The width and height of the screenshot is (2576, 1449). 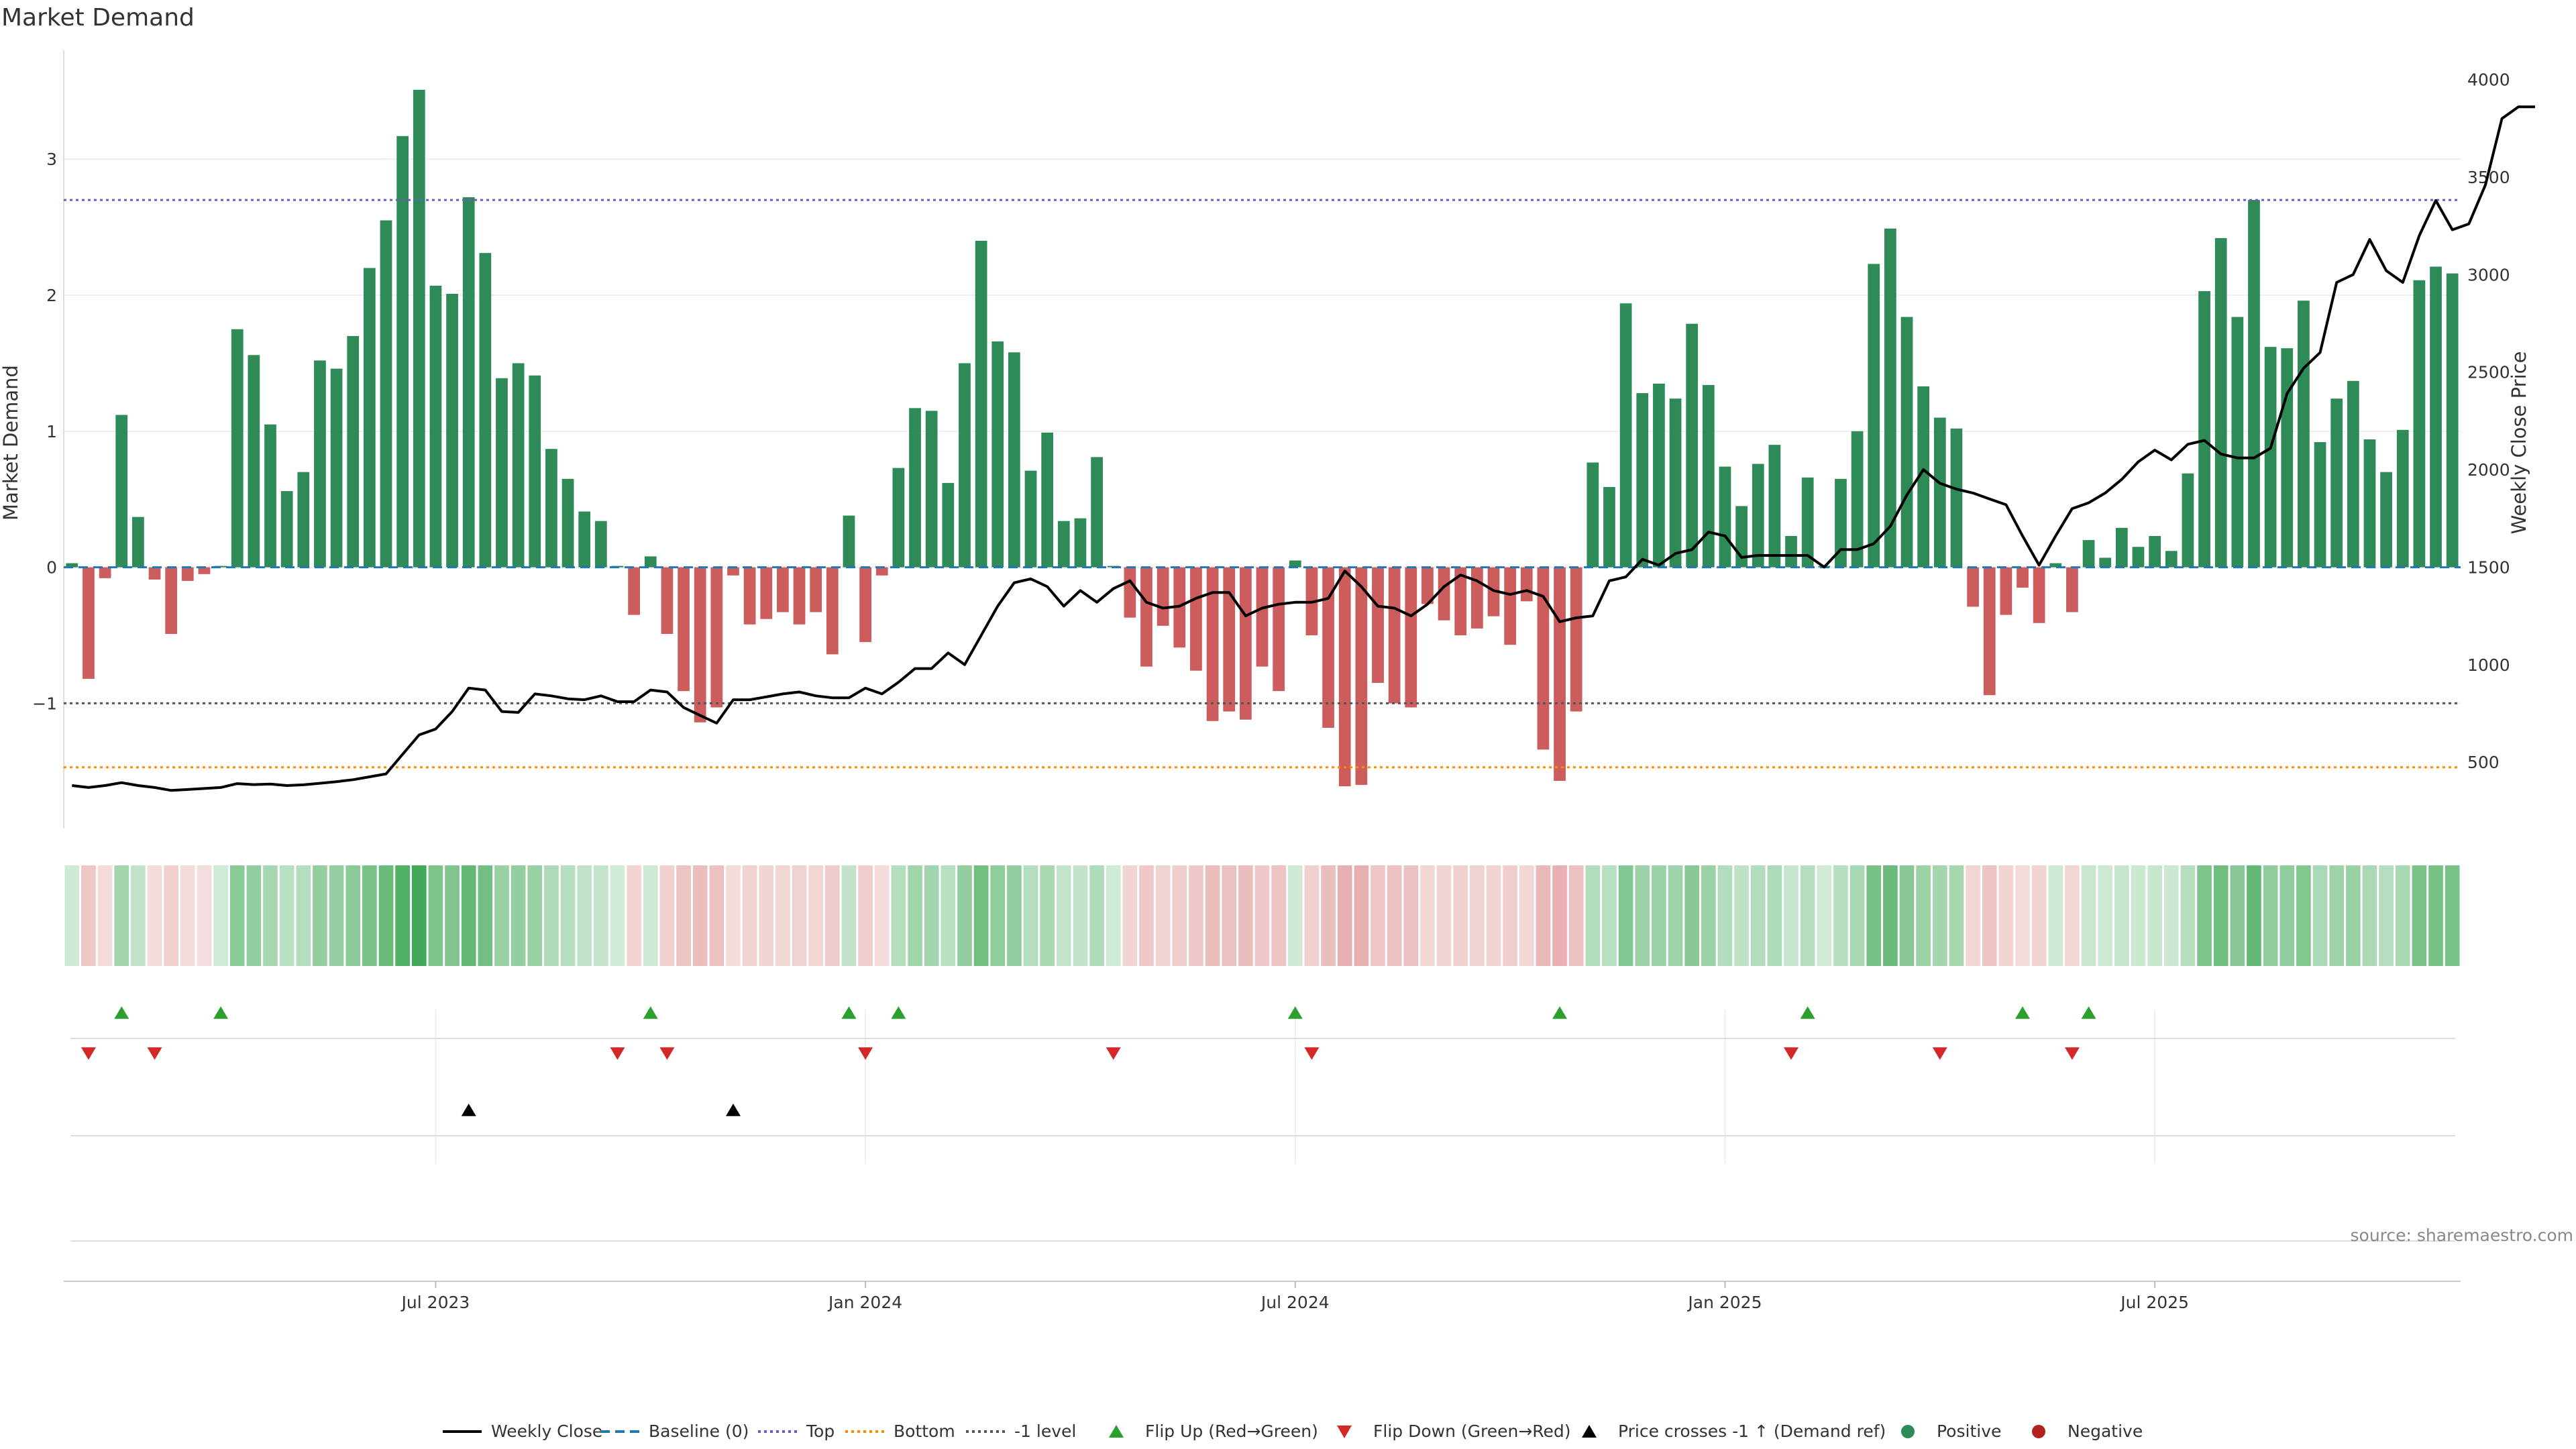 What do you see at coordinates (1262, 915) in the screenshot?
I see `demand-heat-strip` at bounding box center [1262, 915].